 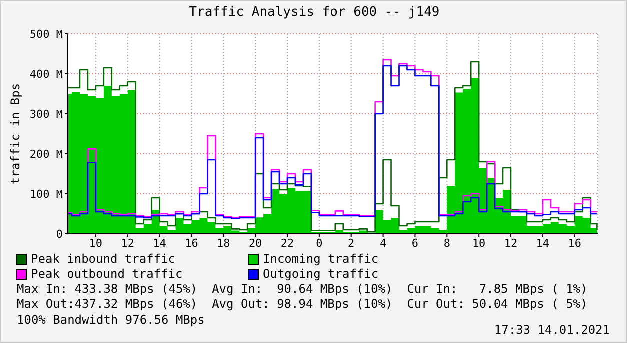 What do you see at coordinates (319, 243) in the screenshot?
I see `x-tick-label: 0` at bounding box center [319, 243].